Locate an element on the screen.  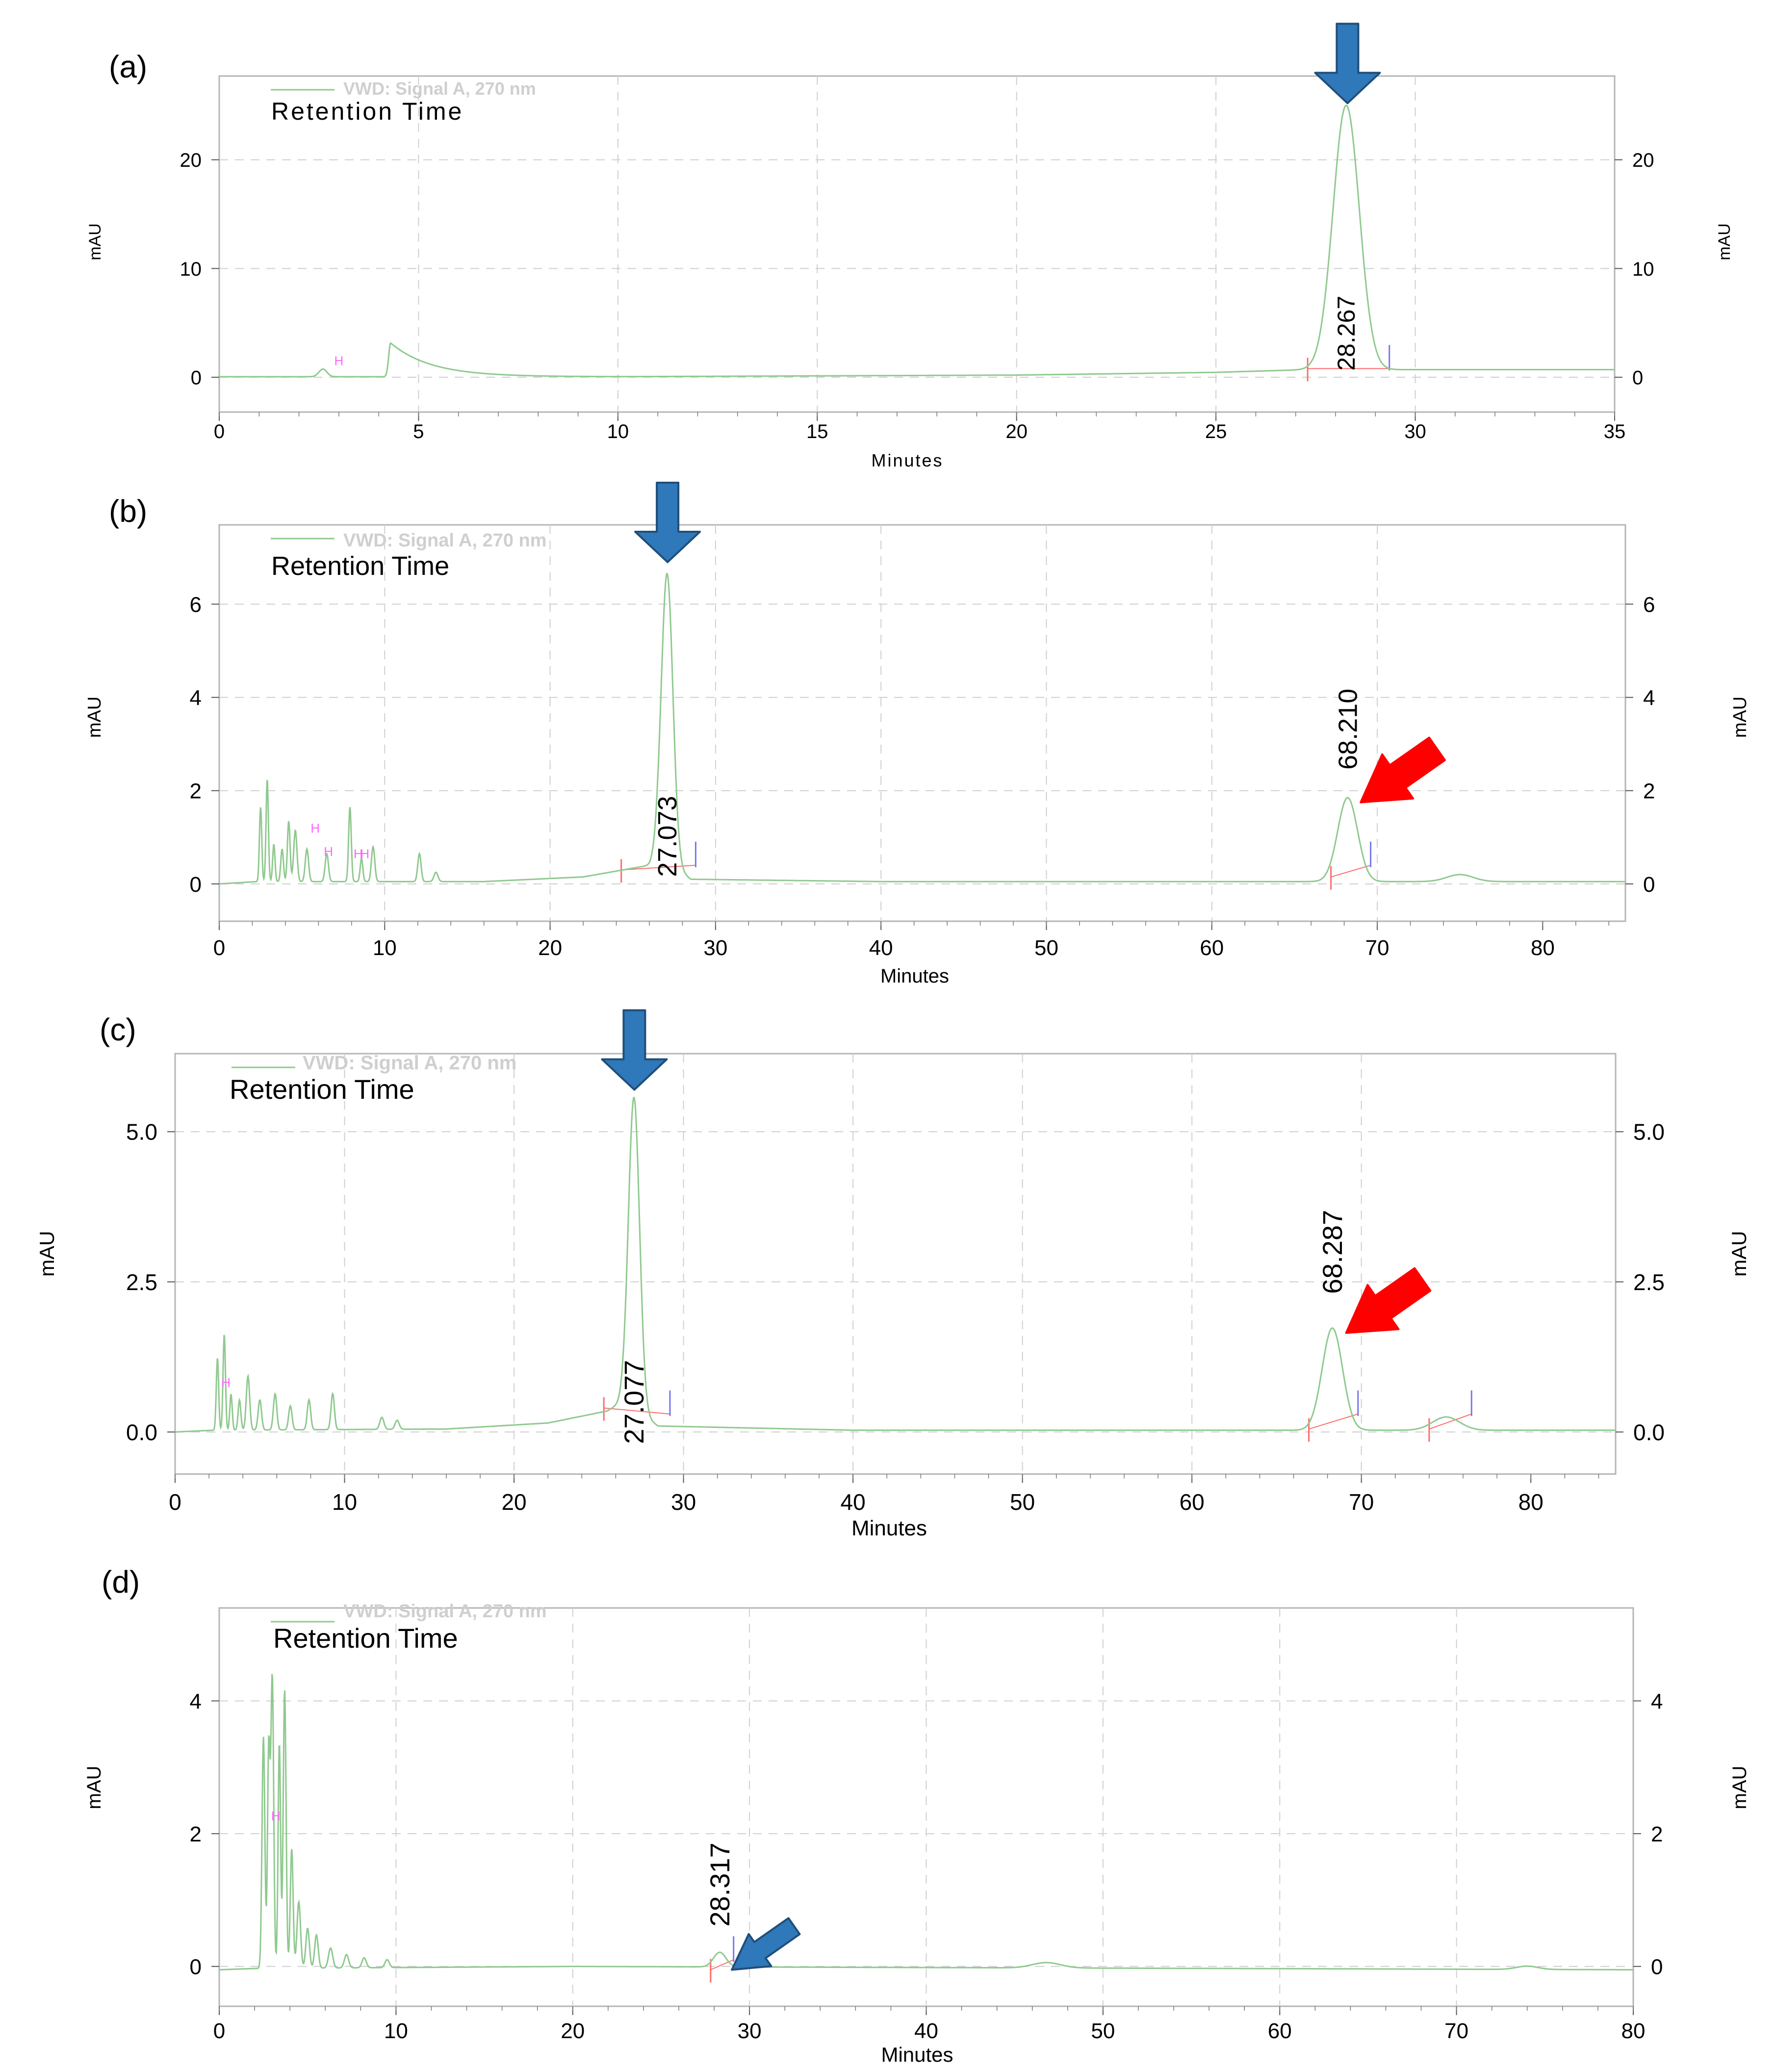
y-tick-label-left: 20 is located at coordinates (191, 160).